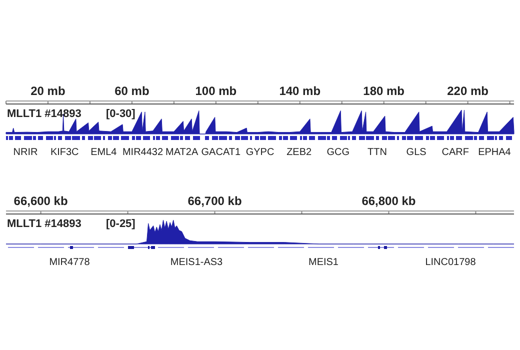 The height and width of the screenshot is (350, 520). I want to click on x-tick-label: 180 mb, so click(384, 91).